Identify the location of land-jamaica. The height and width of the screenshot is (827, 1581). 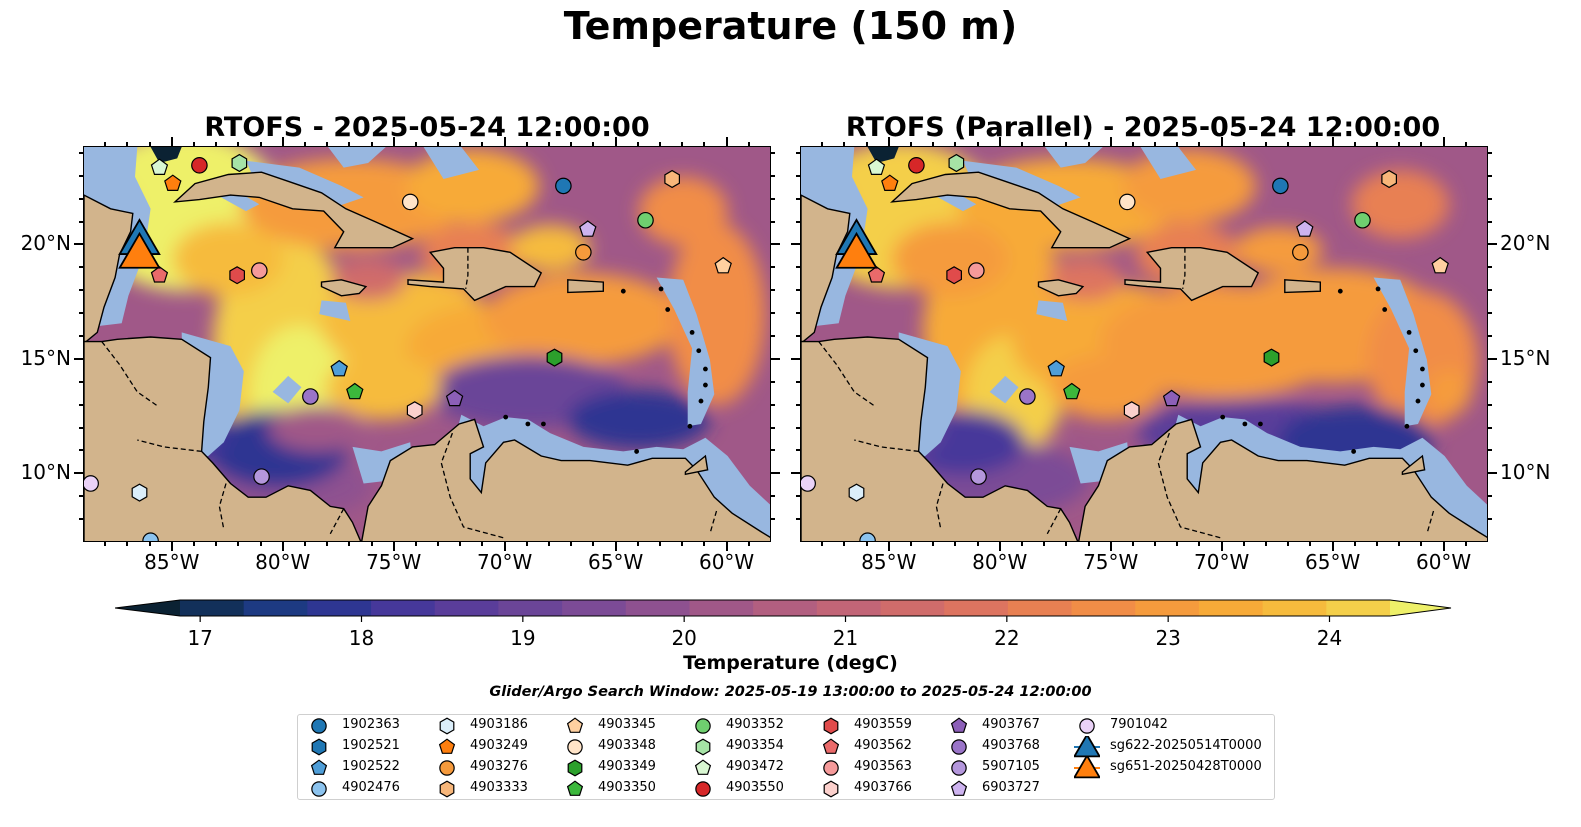
(344, 288).